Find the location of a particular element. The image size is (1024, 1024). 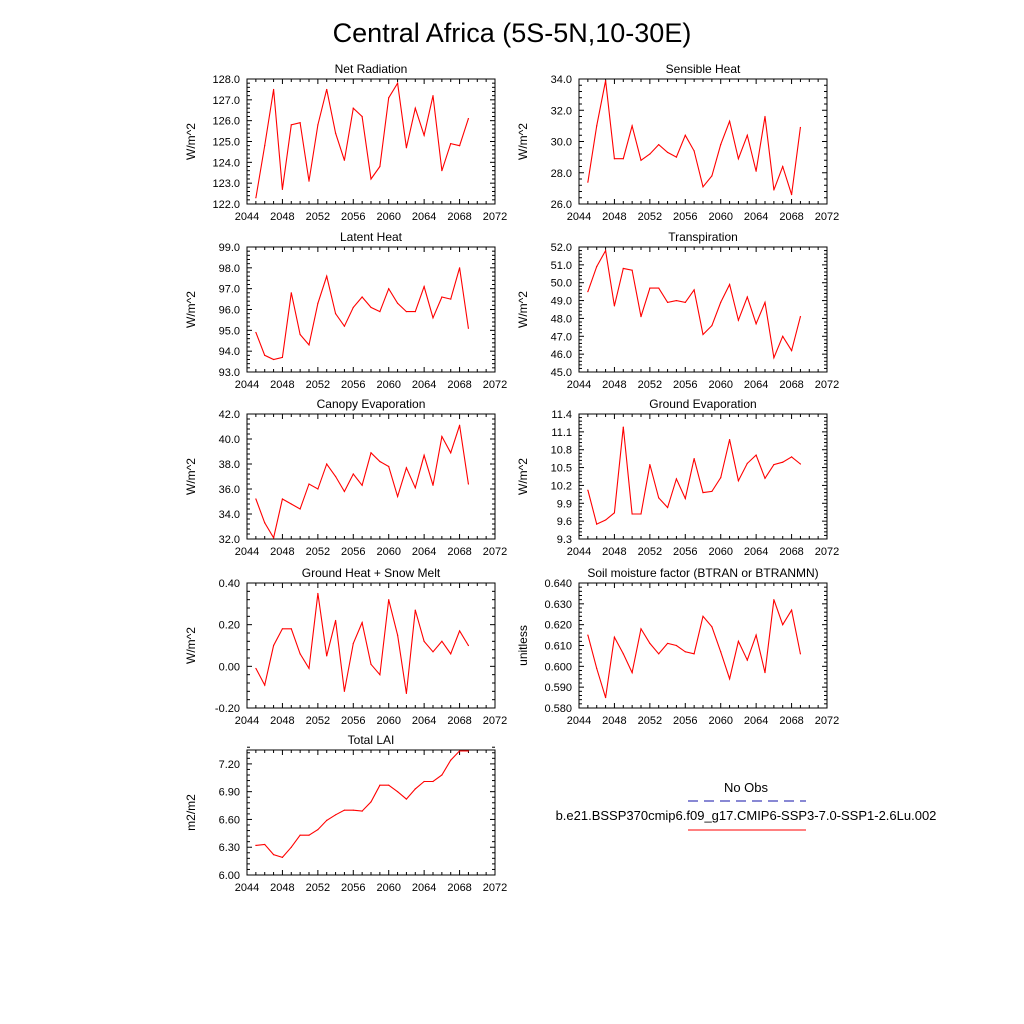

panel-title: Soil moisture factor (BTRAN or BTRANMN) is located at coordinates (702, 573).